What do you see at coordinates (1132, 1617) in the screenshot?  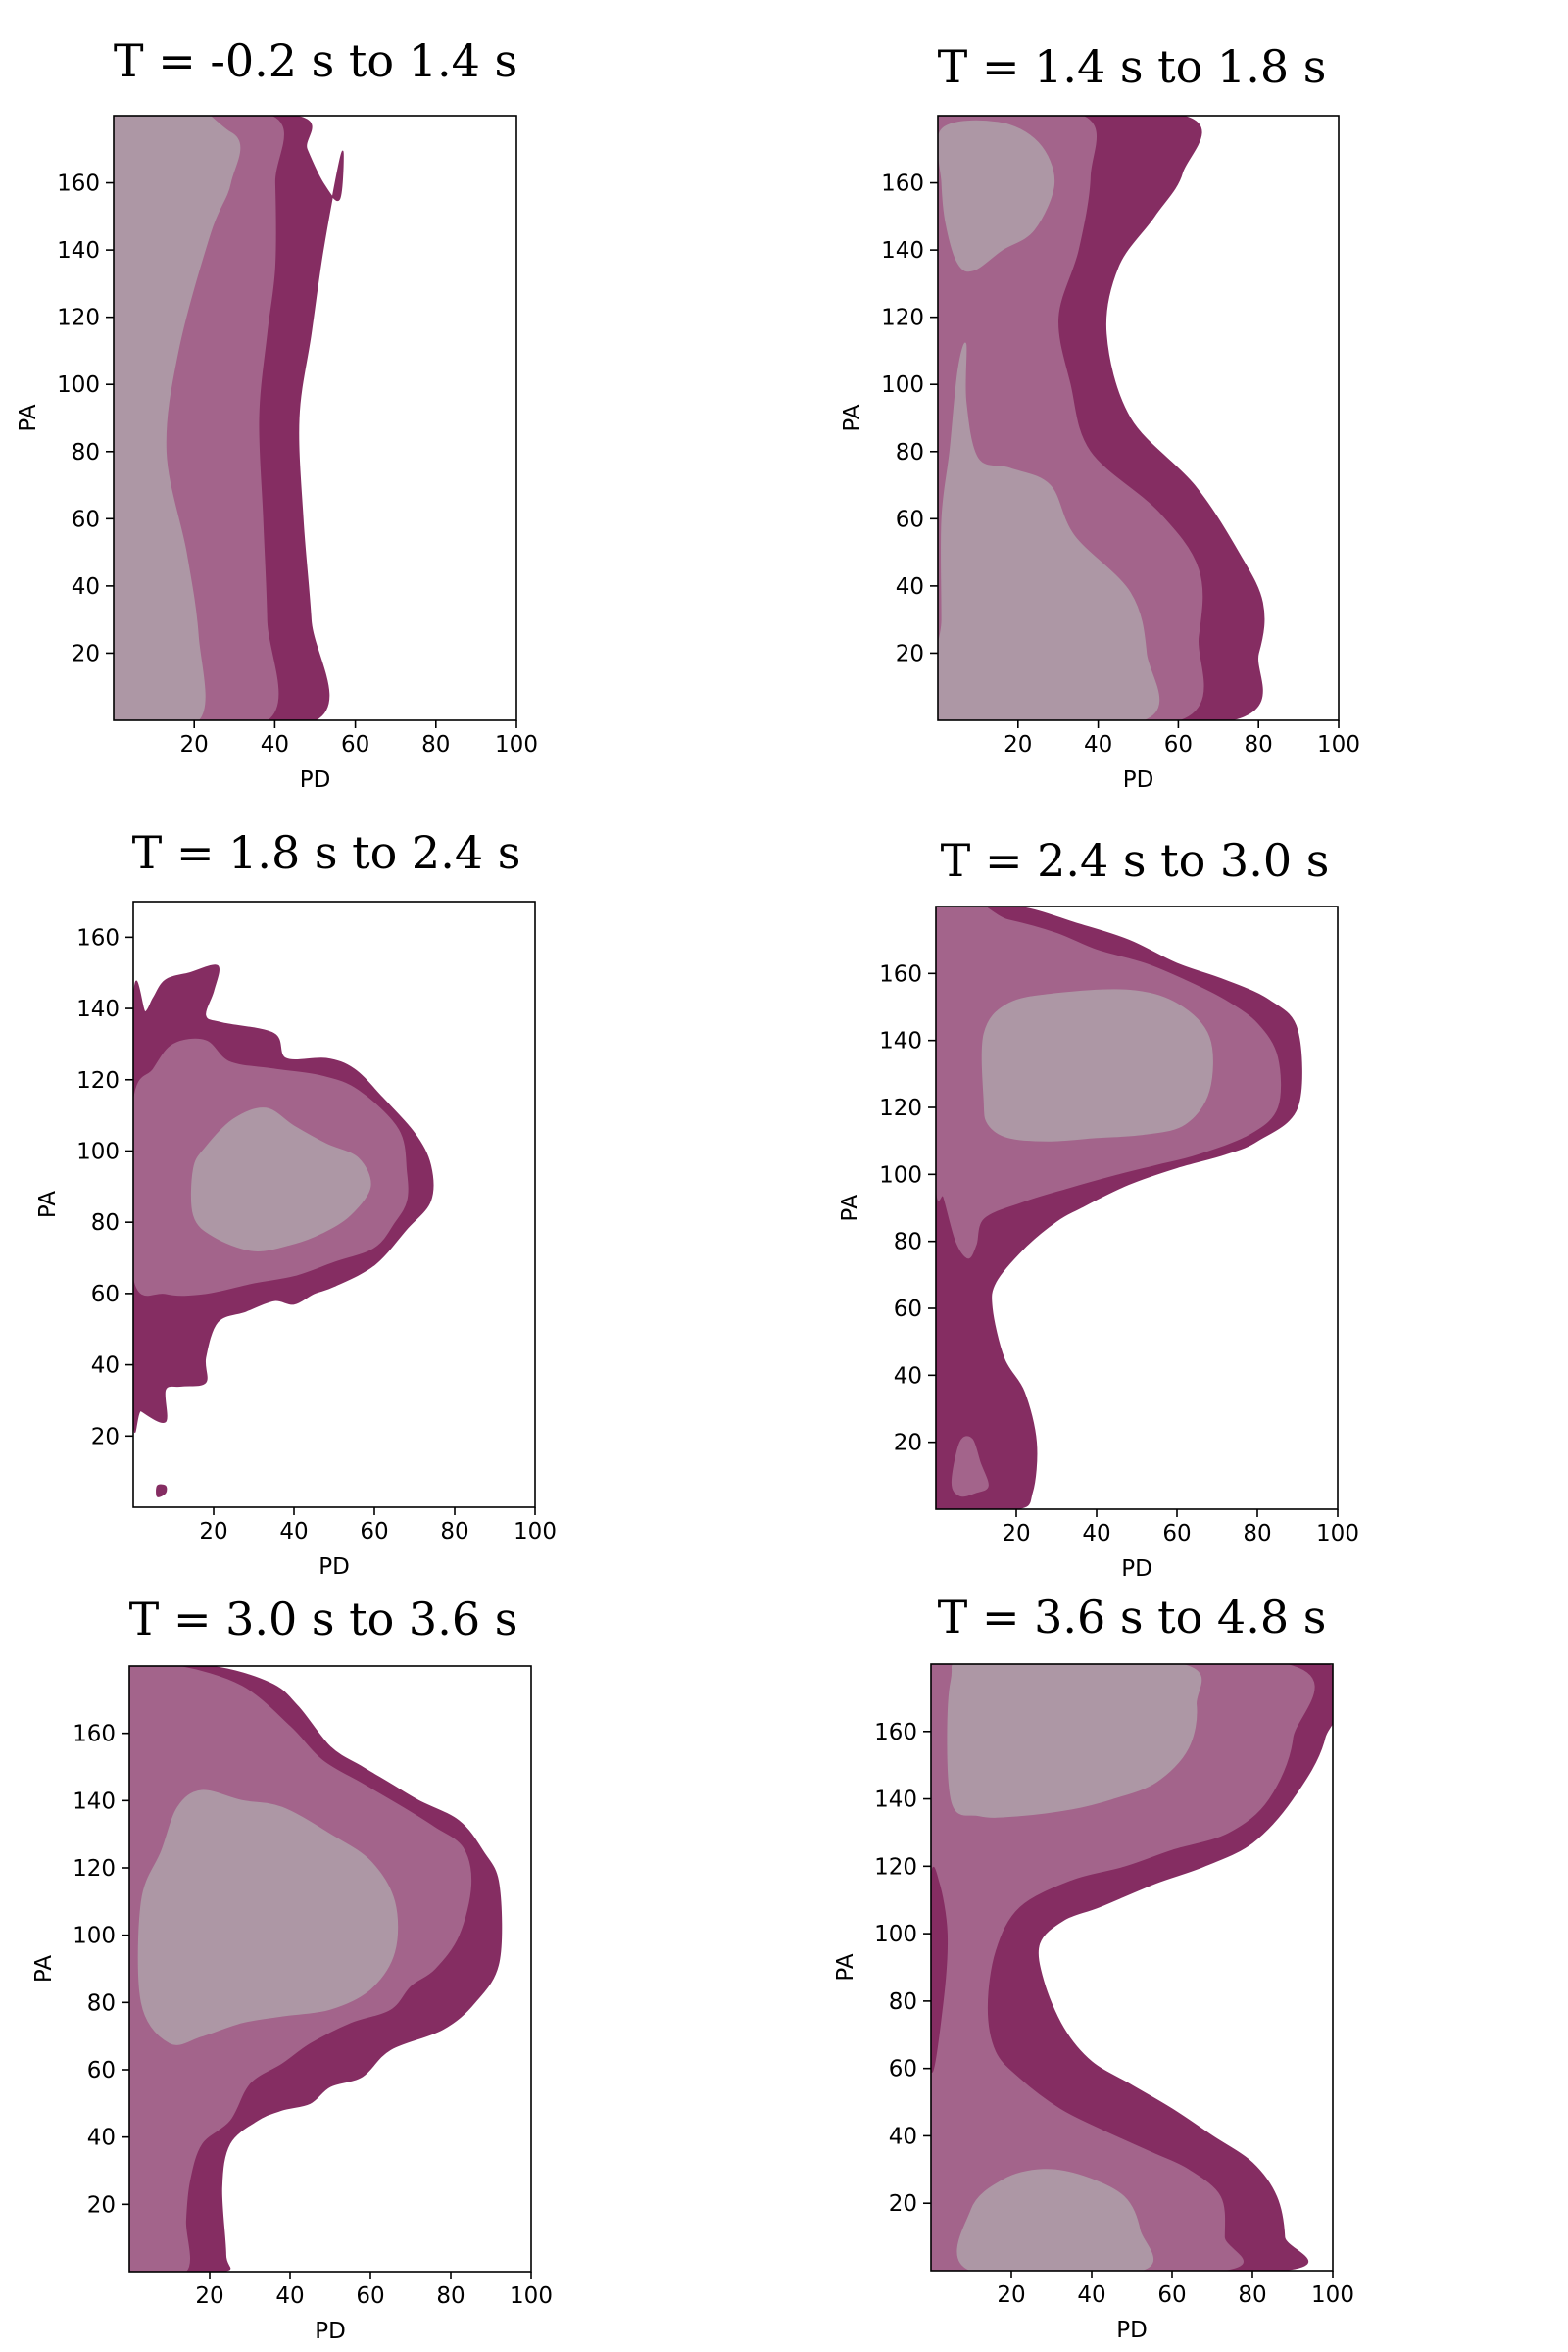 I see `panel-6-title: T = 3.6 s to 4.8 s` at bounding box center [1132, 1617].